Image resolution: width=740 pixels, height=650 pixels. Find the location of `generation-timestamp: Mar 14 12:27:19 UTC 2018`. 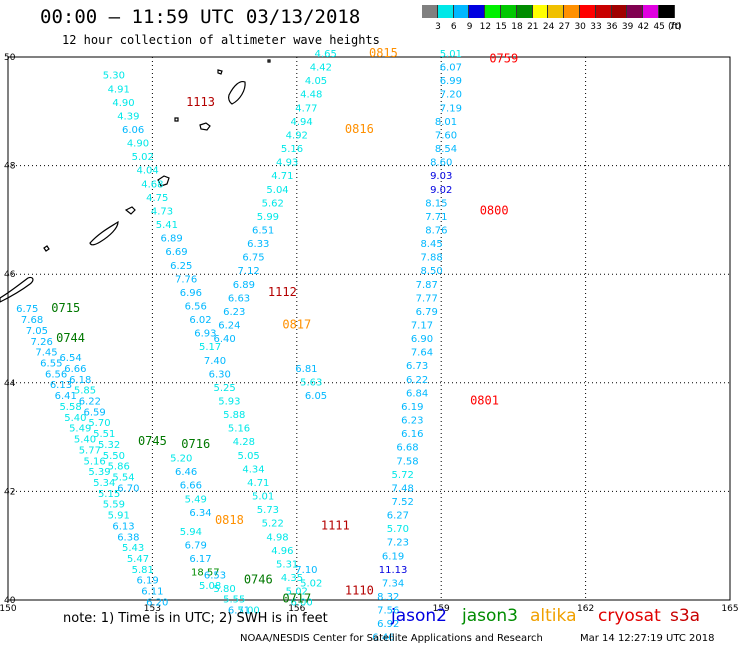

generation-timestamp: Mar 14 12:27:19 UTC 2018 is located at coordinates (647, 638).